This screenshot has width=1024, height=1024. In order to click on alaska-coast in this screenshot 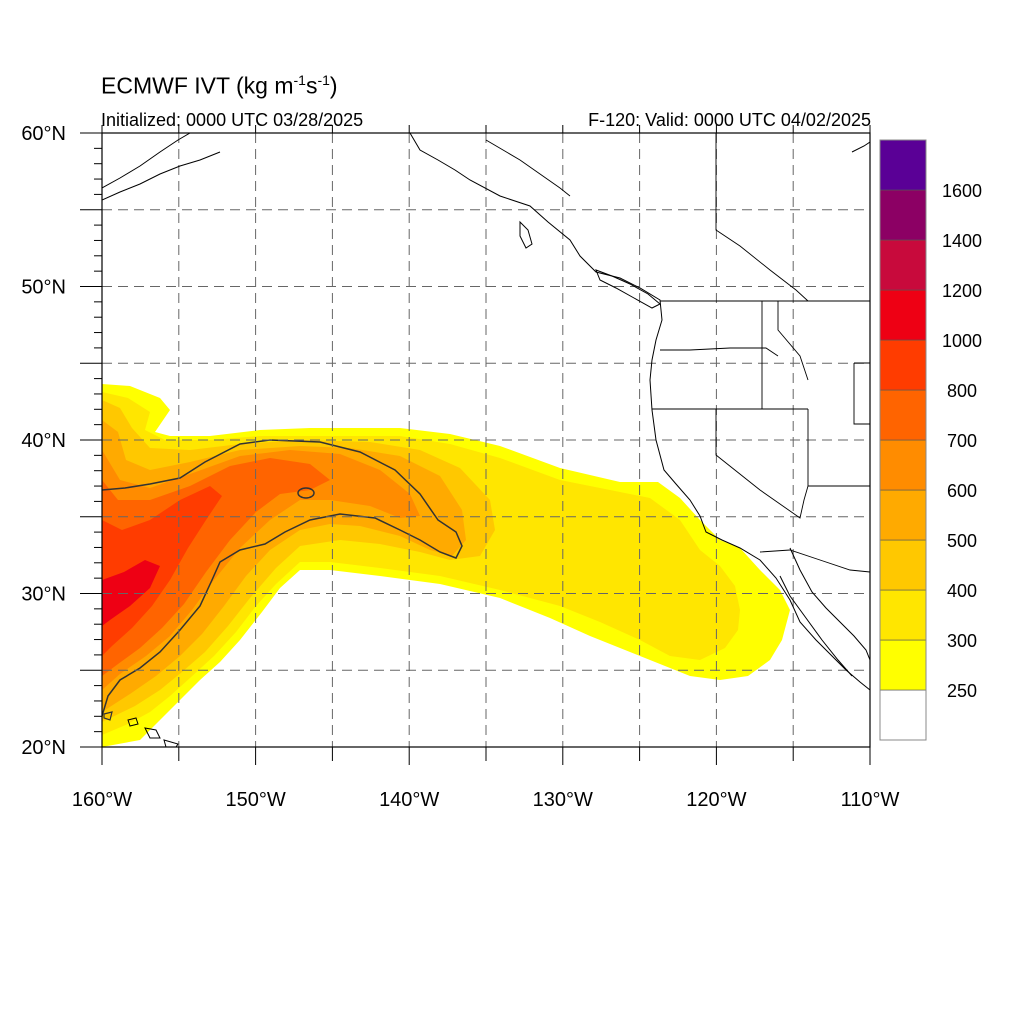, I will do `click(146, 161)`.